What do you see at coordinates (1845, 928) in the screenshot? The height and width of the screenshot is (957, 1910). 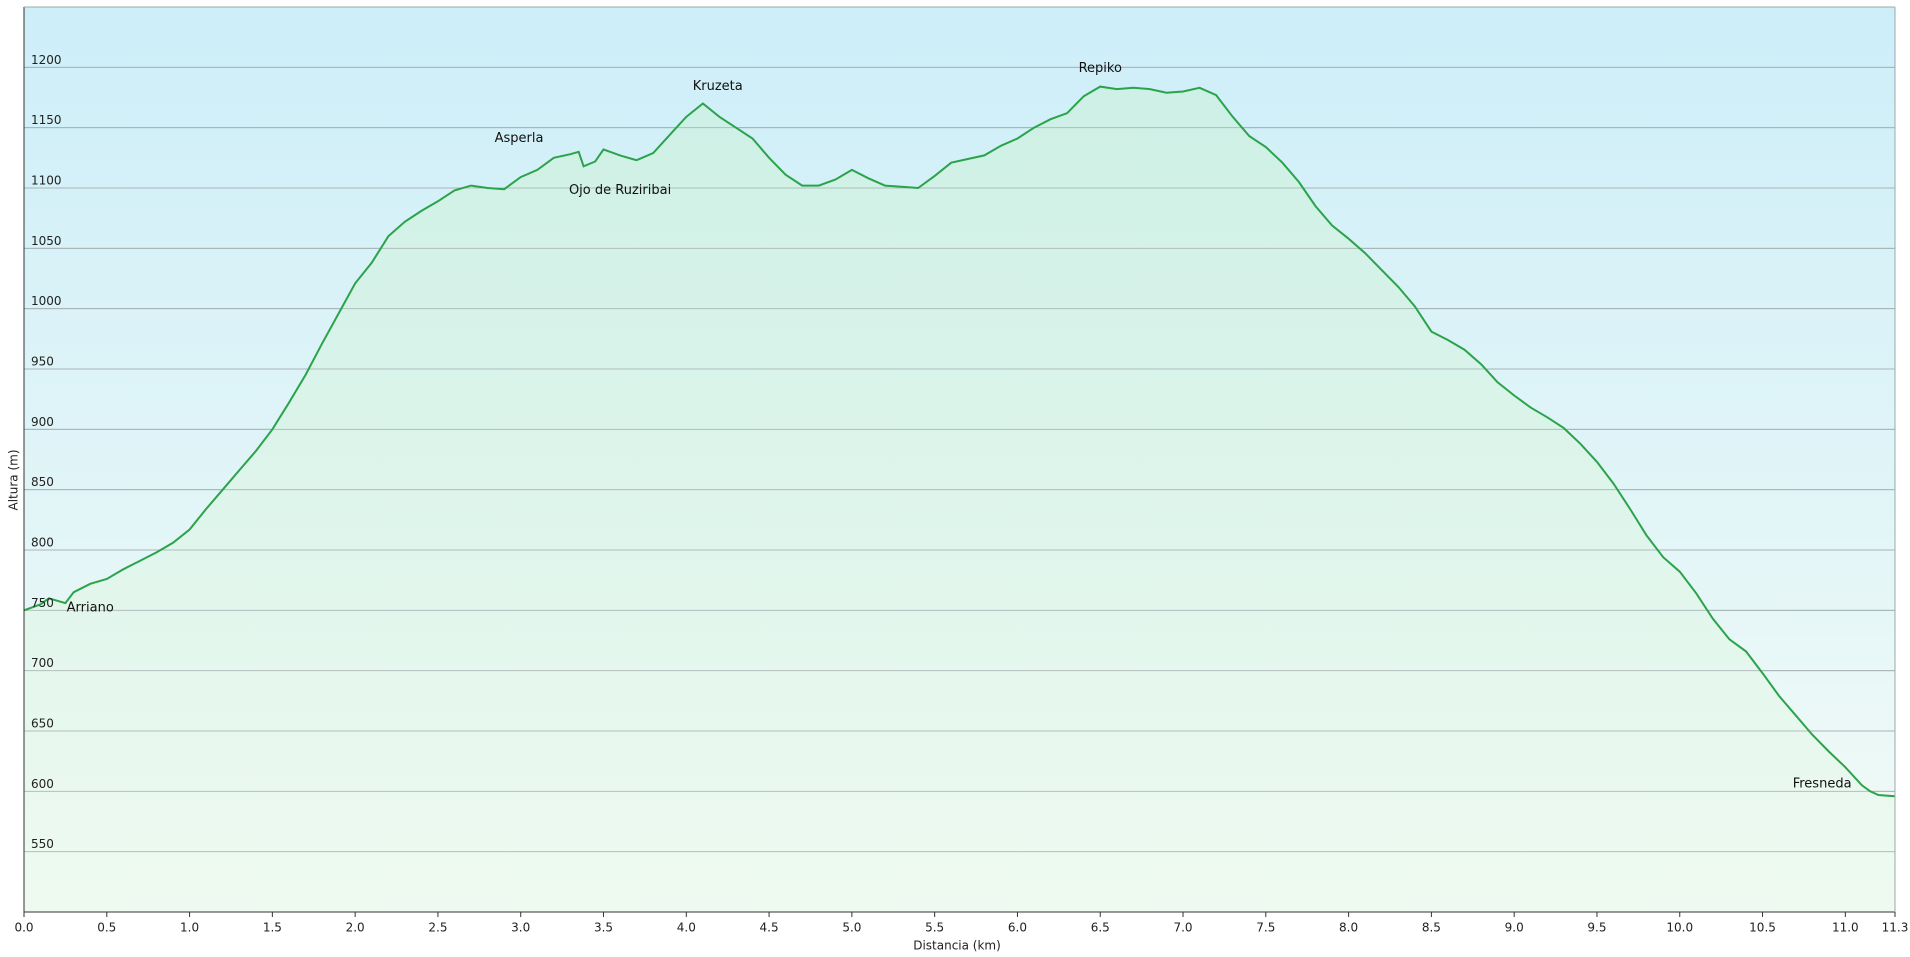 I see `x-tick-label: 11.0` at bounding box center [1845, 928].